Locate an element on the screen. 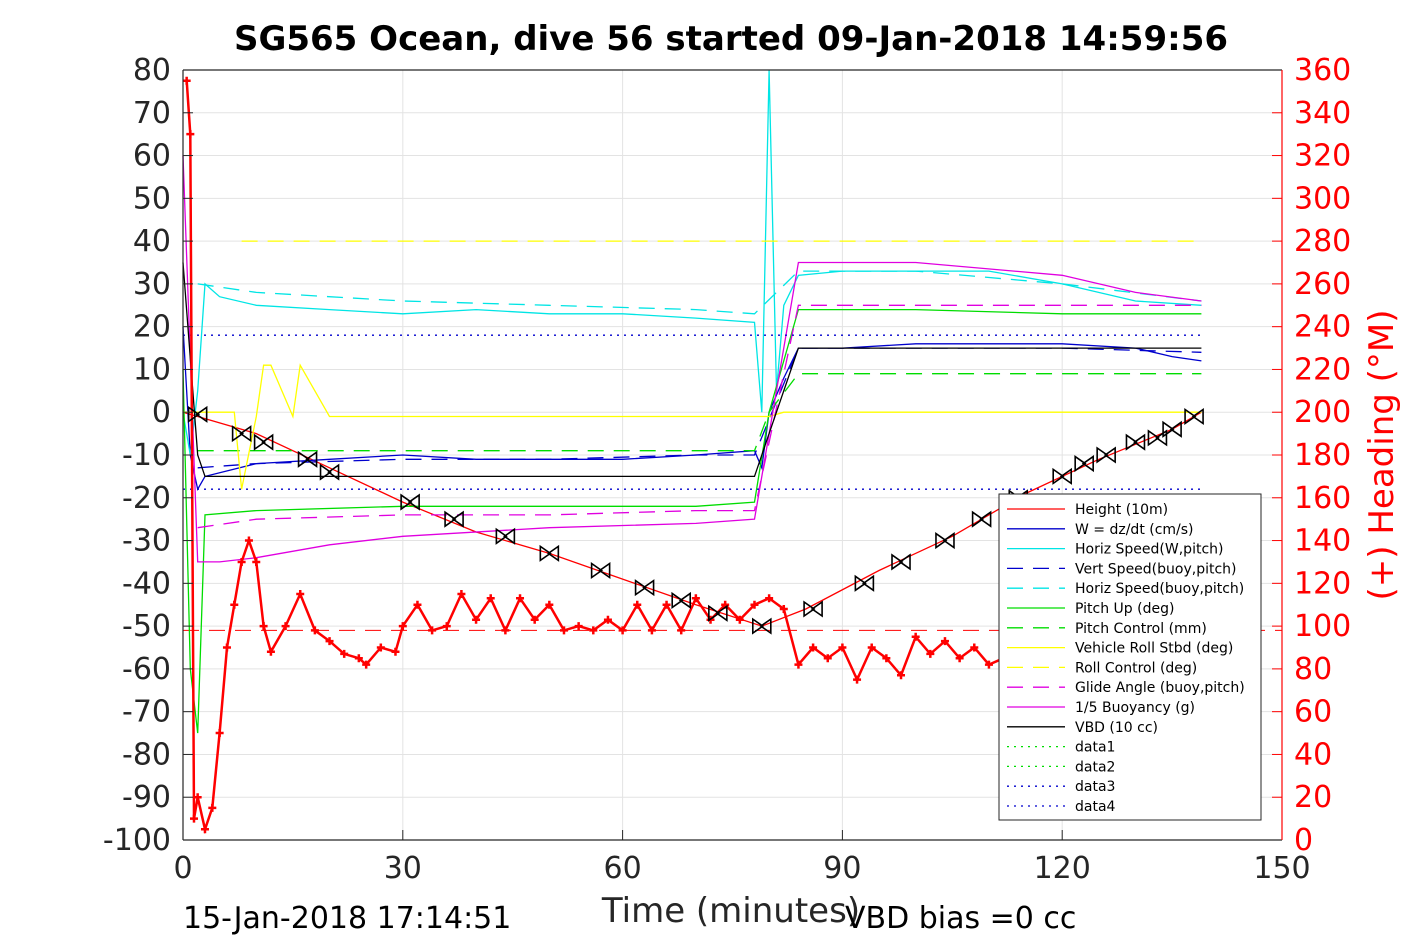 This screenshot has height=945, width=1417. series-line-pitch_ctrl is located at coordinates (699, 412).